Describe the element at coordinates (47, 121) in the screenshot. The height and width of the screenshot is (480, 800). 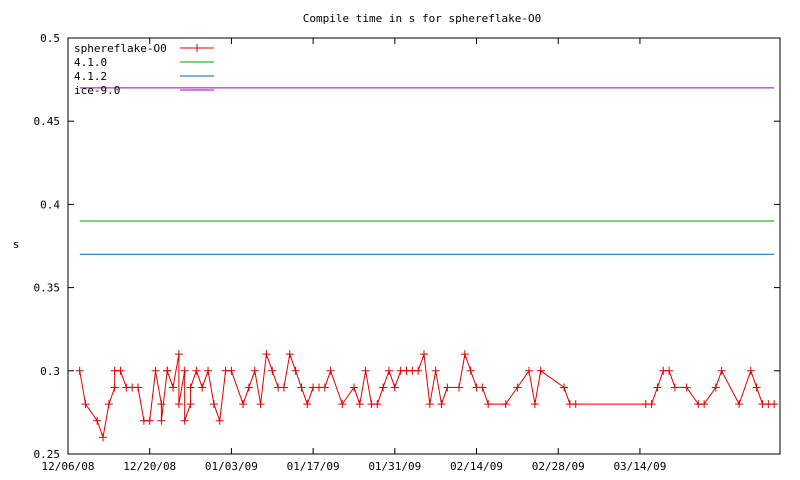
I see `y-tick-label: 0.45` at that location.